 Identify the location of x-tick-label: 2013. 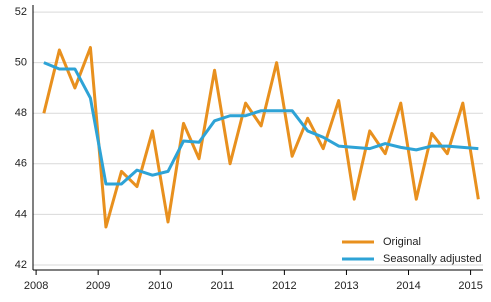
(346, 286).